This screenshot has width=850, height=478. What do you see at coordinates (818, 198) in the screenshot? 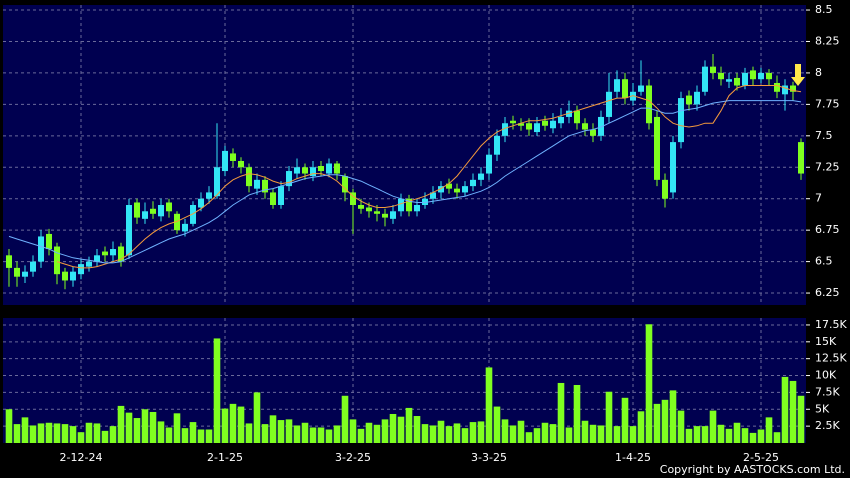
I see `y-tick-label: 7` at bounding box center [818, 198].